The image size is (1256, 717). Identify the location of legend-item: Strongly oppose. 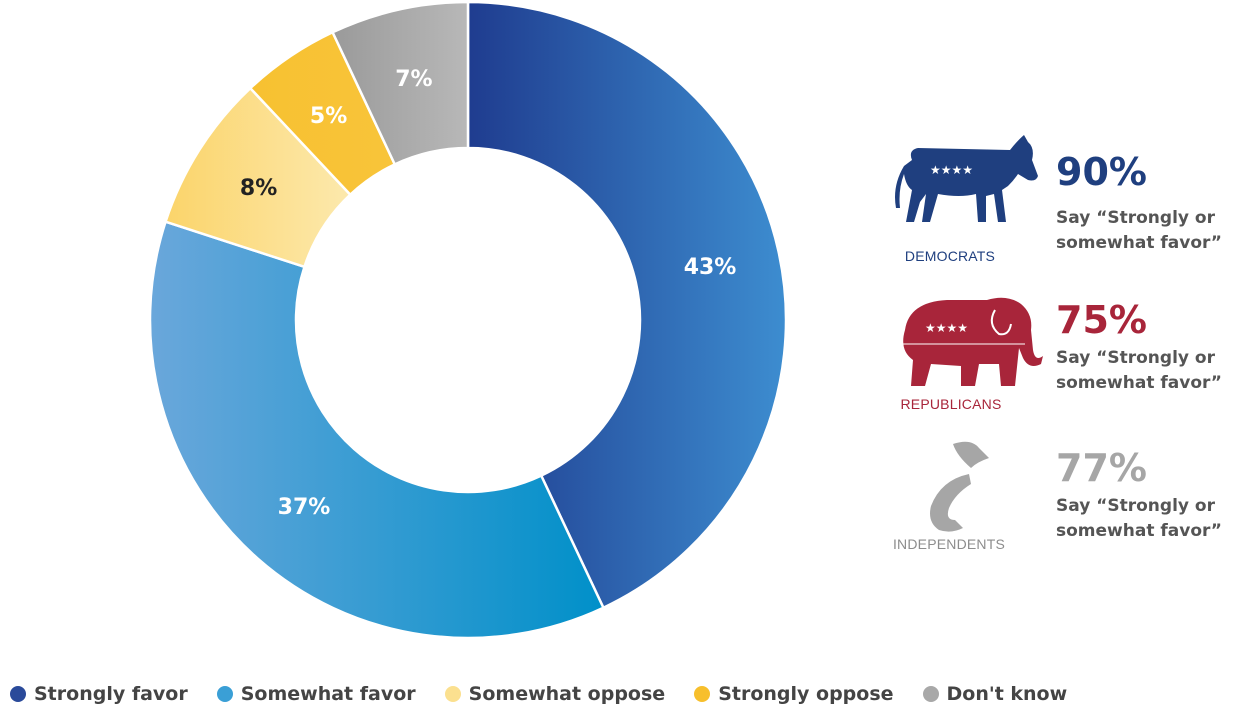
(794, 694).